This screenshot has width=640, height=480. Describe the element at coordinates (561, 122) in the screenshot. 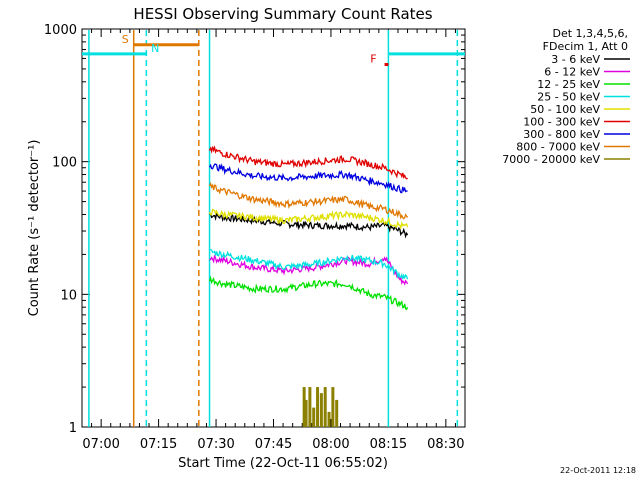

I see `legend-entry-label: 100 - 300 keV` at that location.